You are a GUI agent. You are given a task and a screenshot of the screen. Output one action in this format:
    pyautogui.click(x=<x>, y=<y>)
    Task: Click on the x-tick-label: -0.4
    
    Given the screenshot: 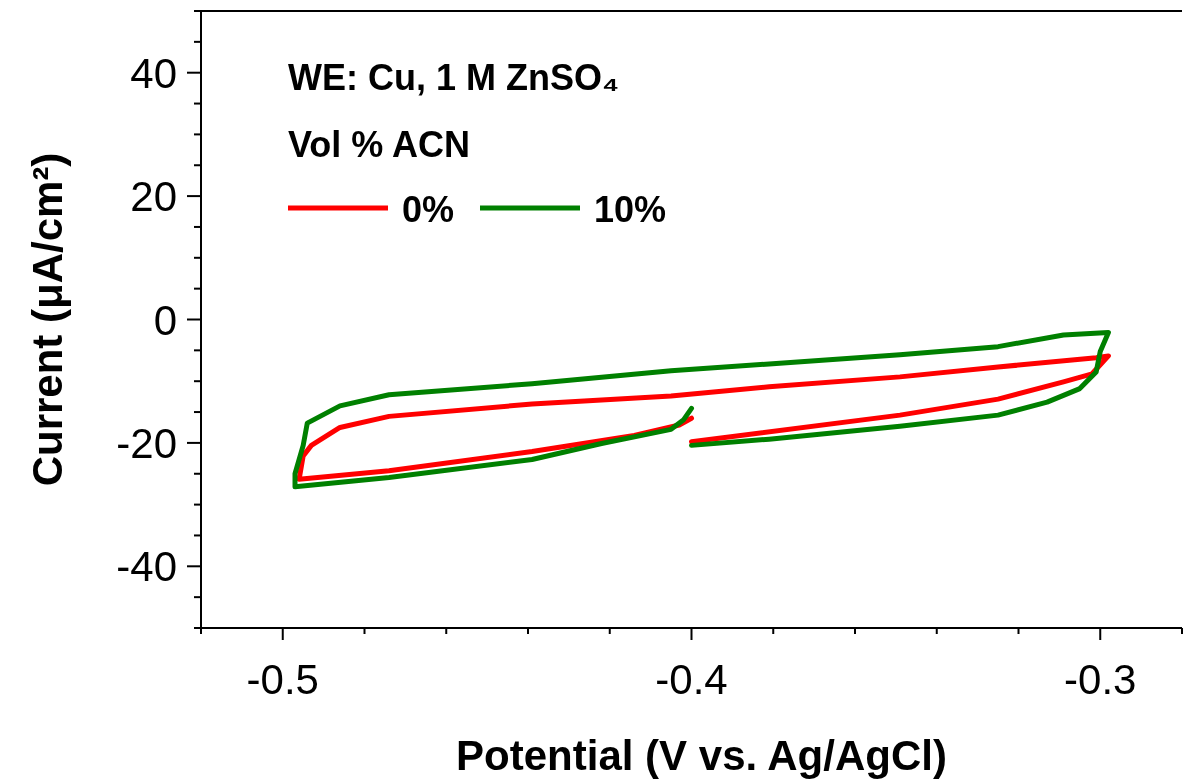 What is the action you would take?
    pyautogui.click(x=691, y=679)
    